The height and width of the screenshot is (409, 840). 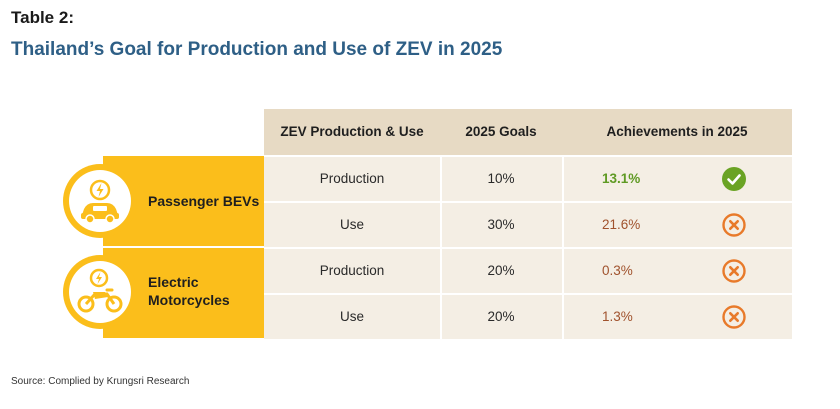 What do you see at coordinates (352, 131) in the screenshot?
I see `column-header-zev: ZEV Production & Use` at bounding box center [352, 131].